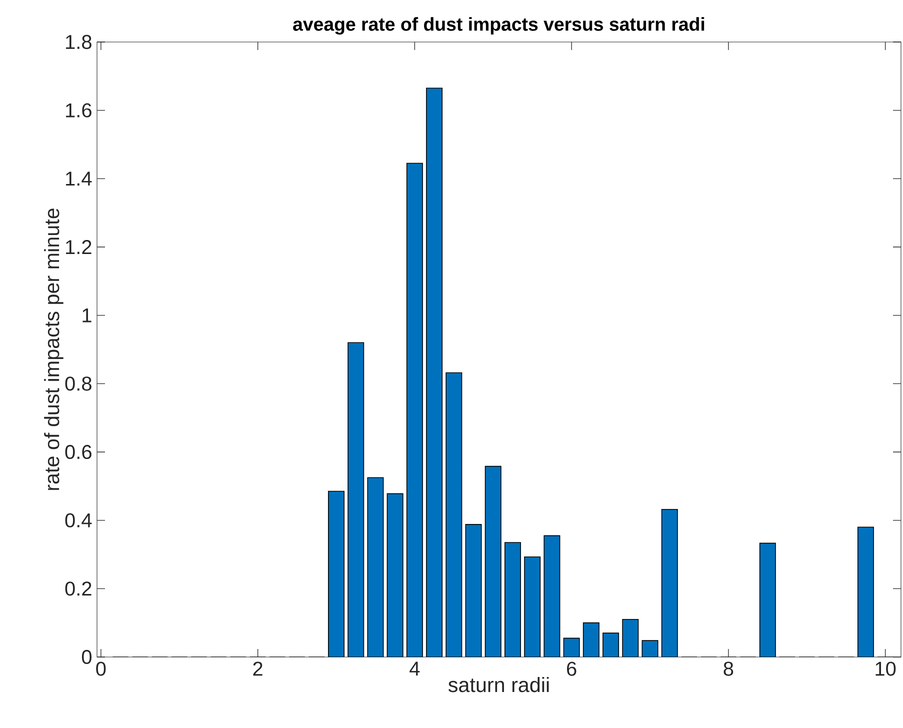 This screenshot has height=728, width=903. Describe the element at coordinates (79, 247) in the screenshot. I see `y-tick-label: 1.2` at that location.